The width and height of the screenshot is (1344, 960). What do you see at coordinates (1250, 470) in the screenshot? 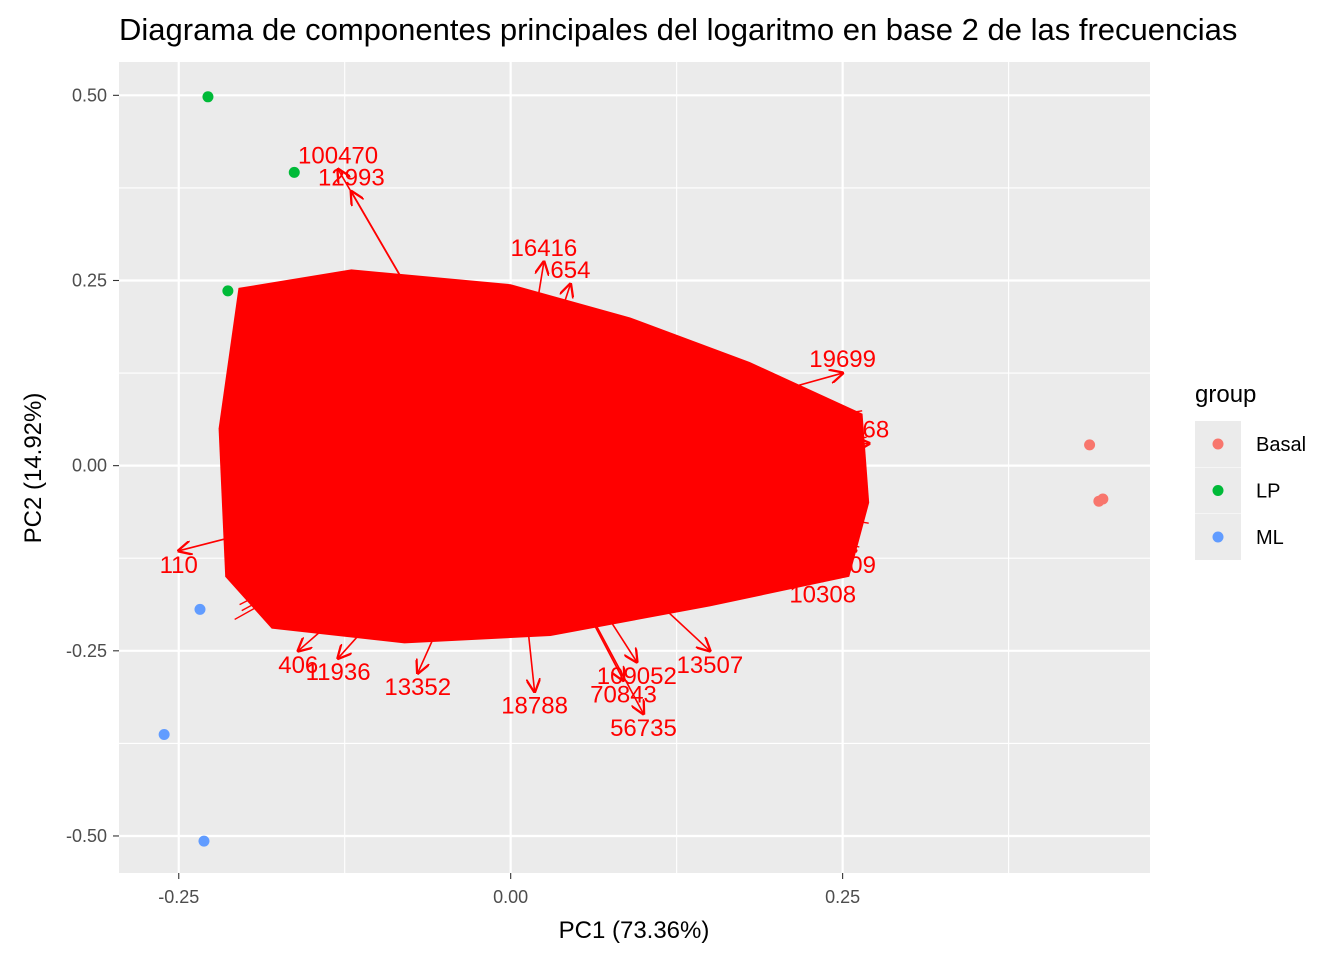
I see `legend: group Basal LP ML` at bounding box center [1250, 470].